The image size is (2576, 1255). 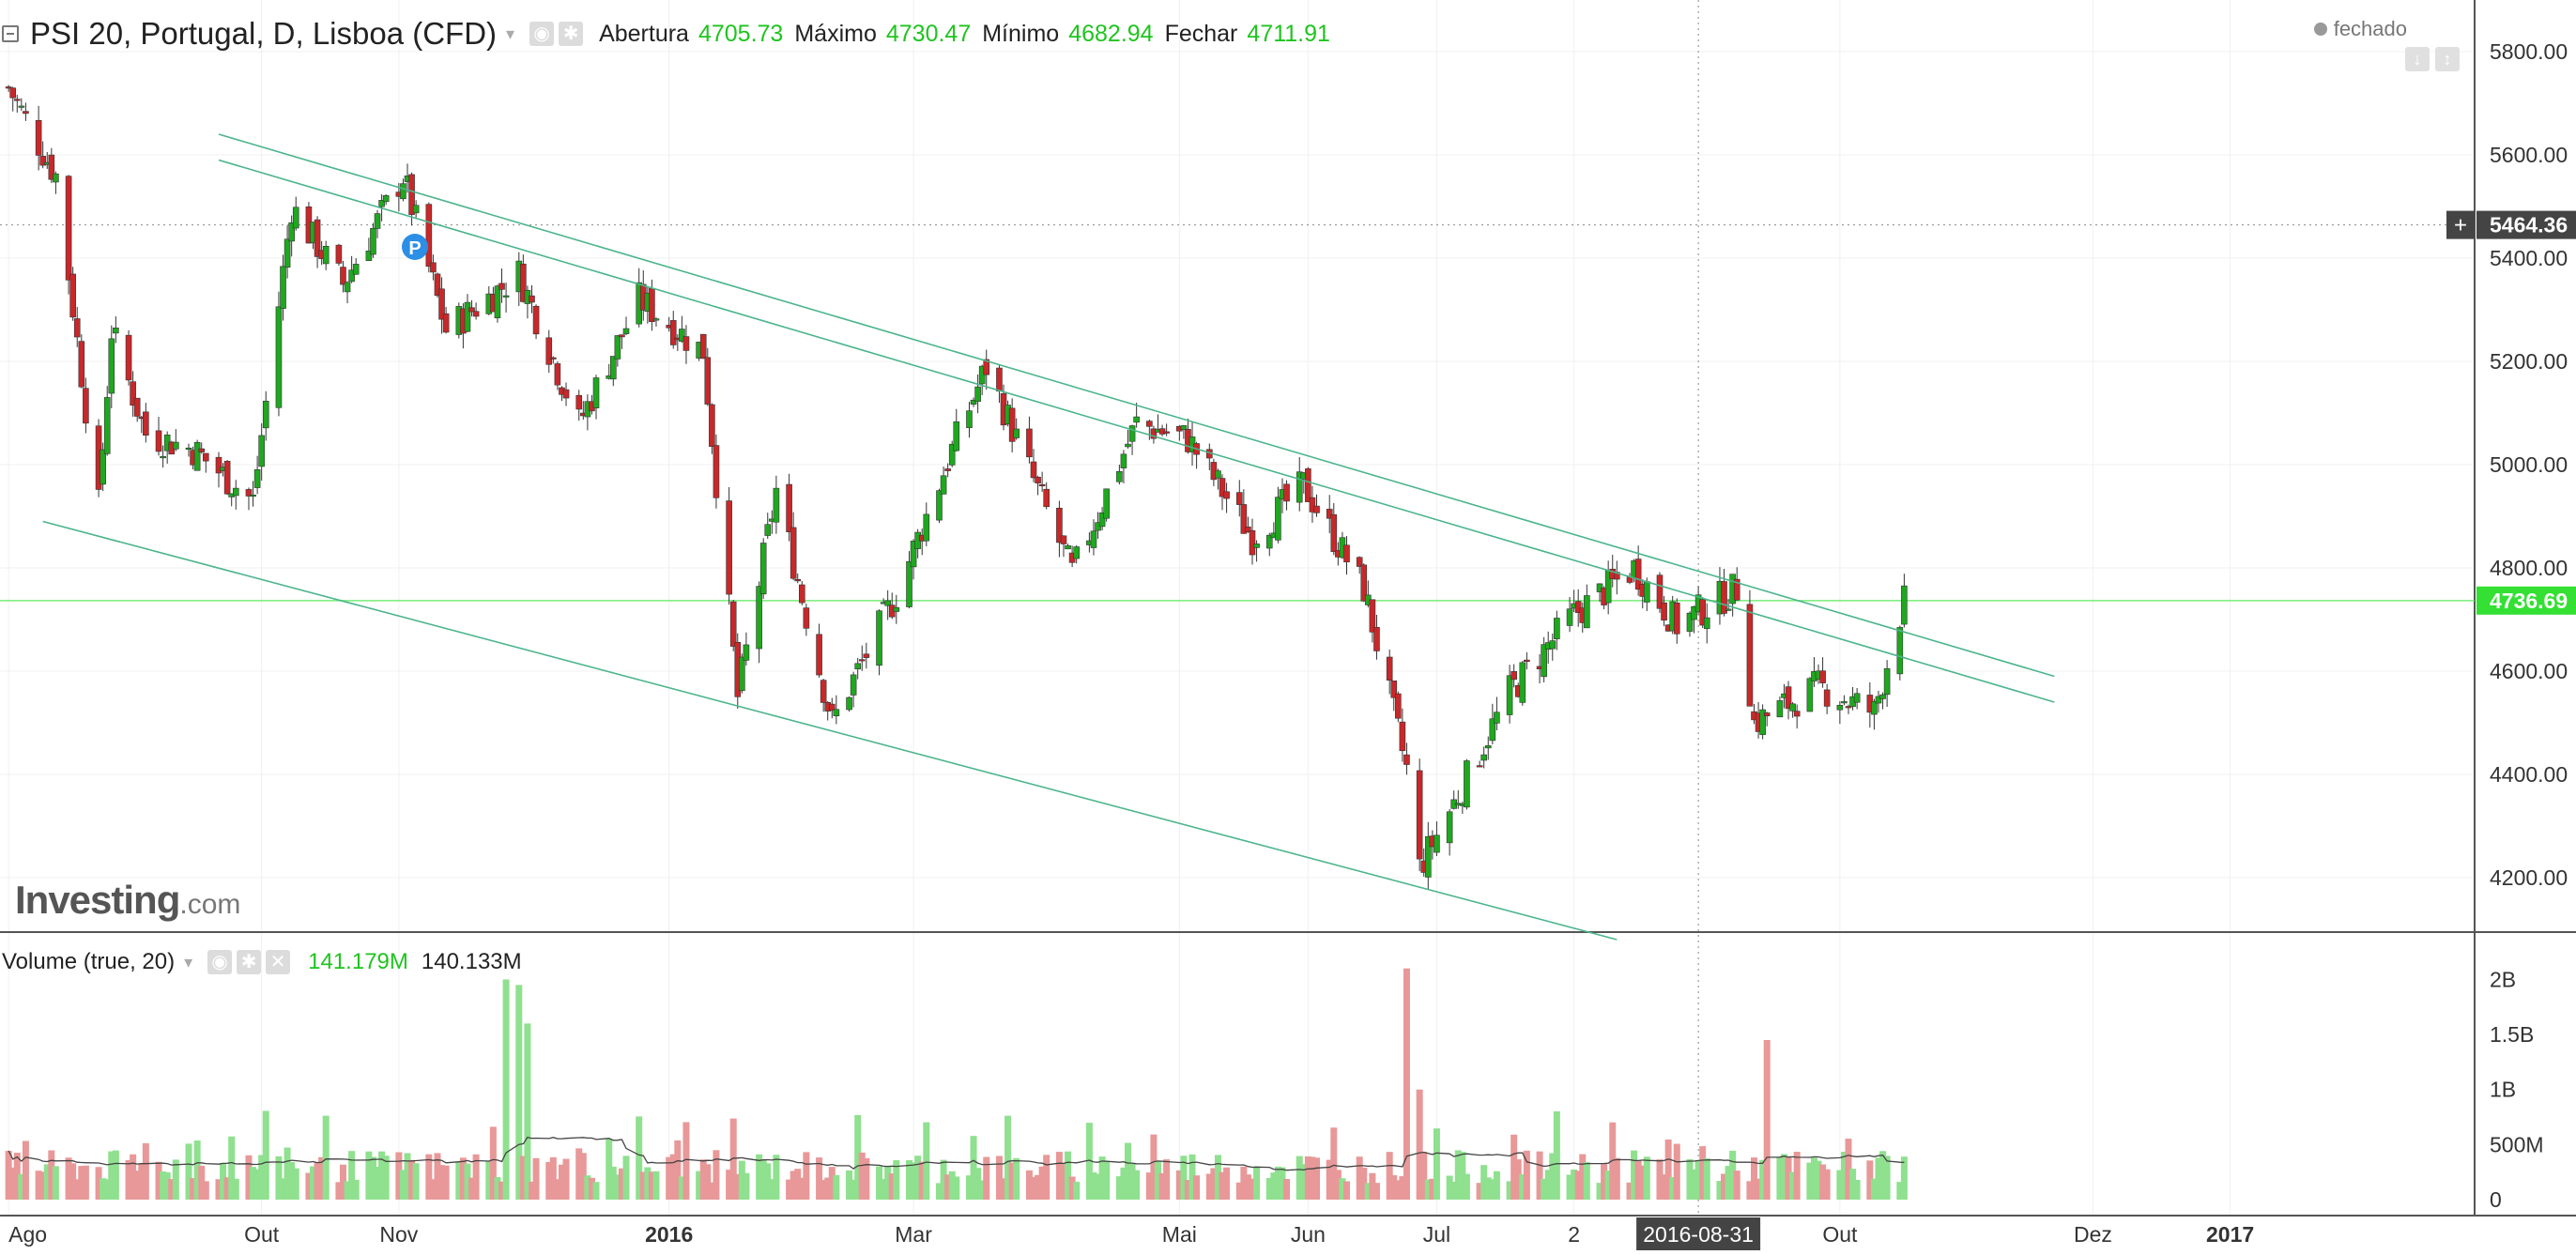 I want to click on collapse-pane-icon, so click(x=10, y=33).